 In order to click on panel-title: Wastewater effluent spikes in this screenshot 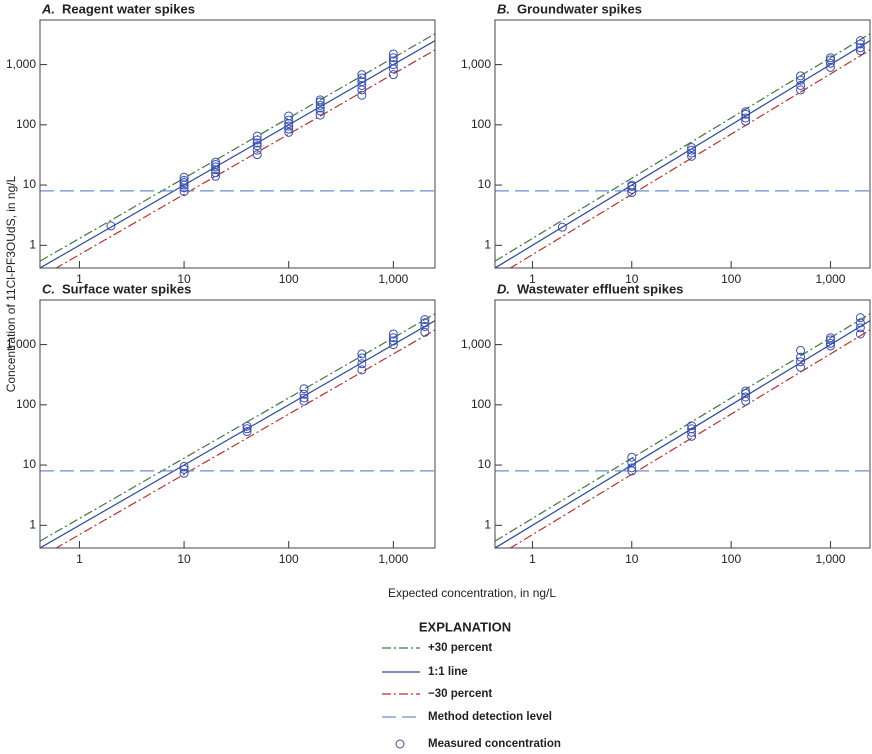, I will do `click(600, 288)`.